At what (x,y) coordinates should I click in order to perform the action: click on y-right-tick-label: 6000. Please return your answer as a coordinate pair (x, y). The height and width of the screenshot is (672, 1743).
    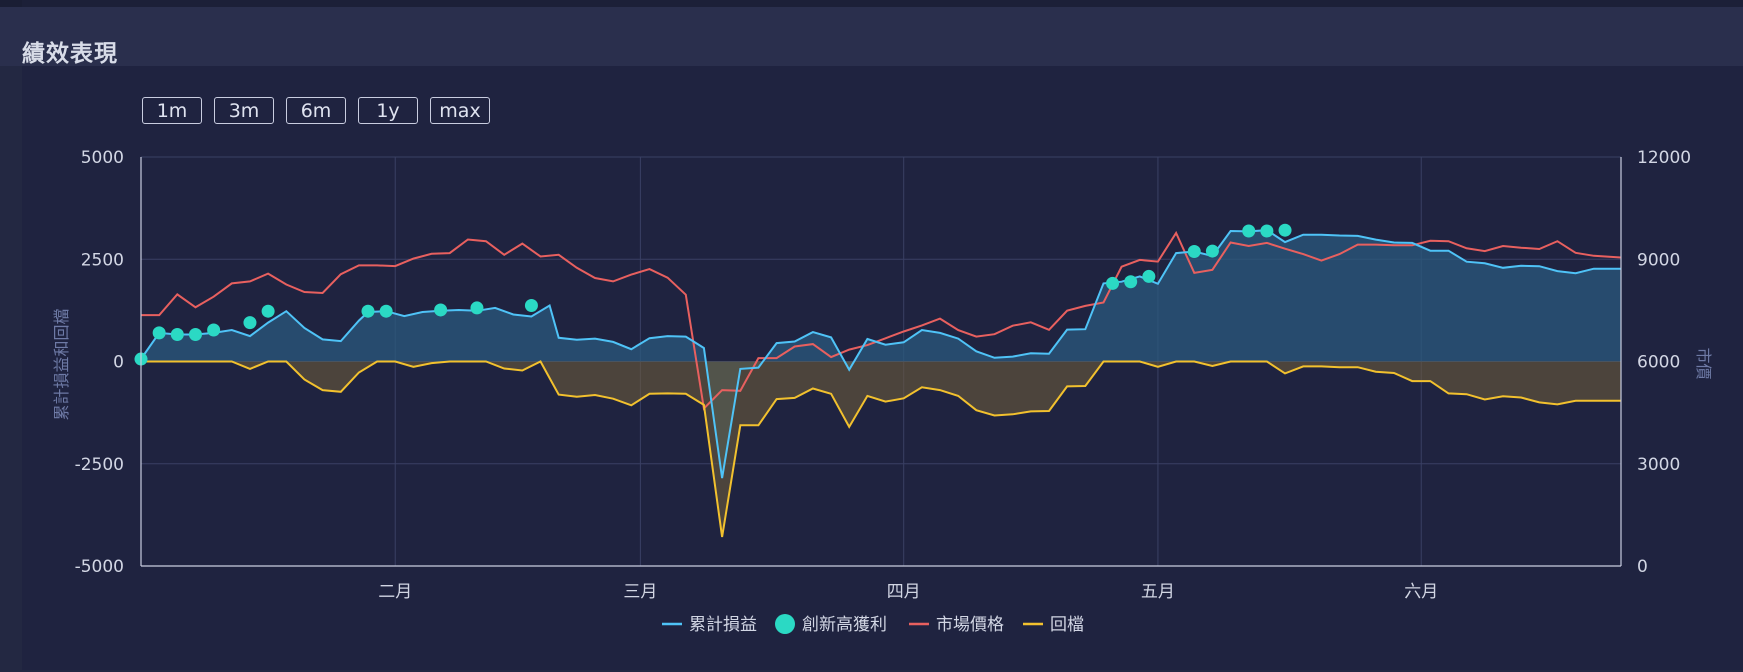
    Looking at the image, I should click on (1658, 363).